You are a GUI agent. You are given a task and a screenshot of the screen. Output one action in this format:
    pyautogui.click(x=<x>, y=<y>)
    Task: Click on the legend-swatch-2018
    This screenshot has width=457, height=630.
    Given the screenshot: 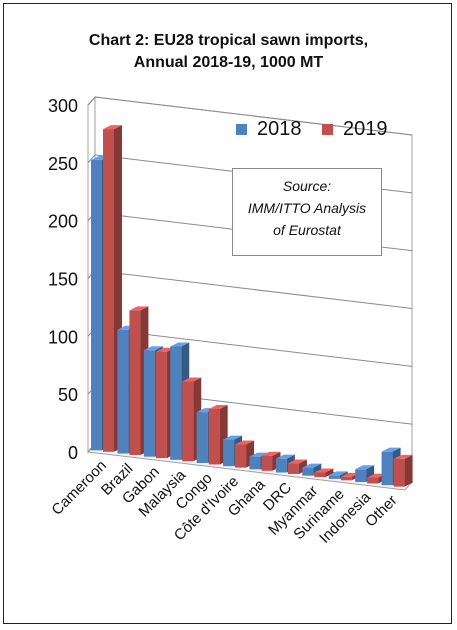 What is the action you would take?
    pyautogui.click(x=241, y=129)
    